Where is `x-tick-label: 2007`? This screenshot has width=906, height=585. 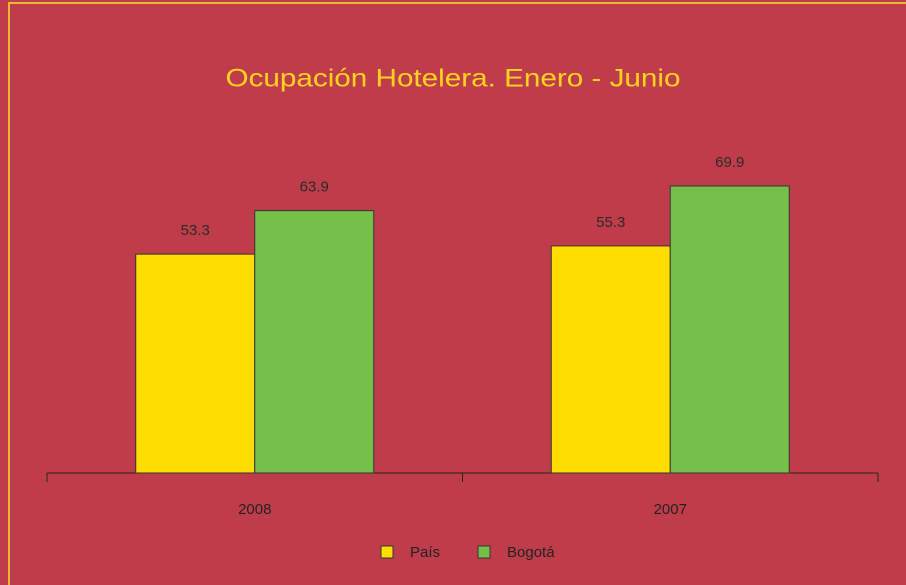 x-tick-label: 2007 is located at coordinates (670, 509).